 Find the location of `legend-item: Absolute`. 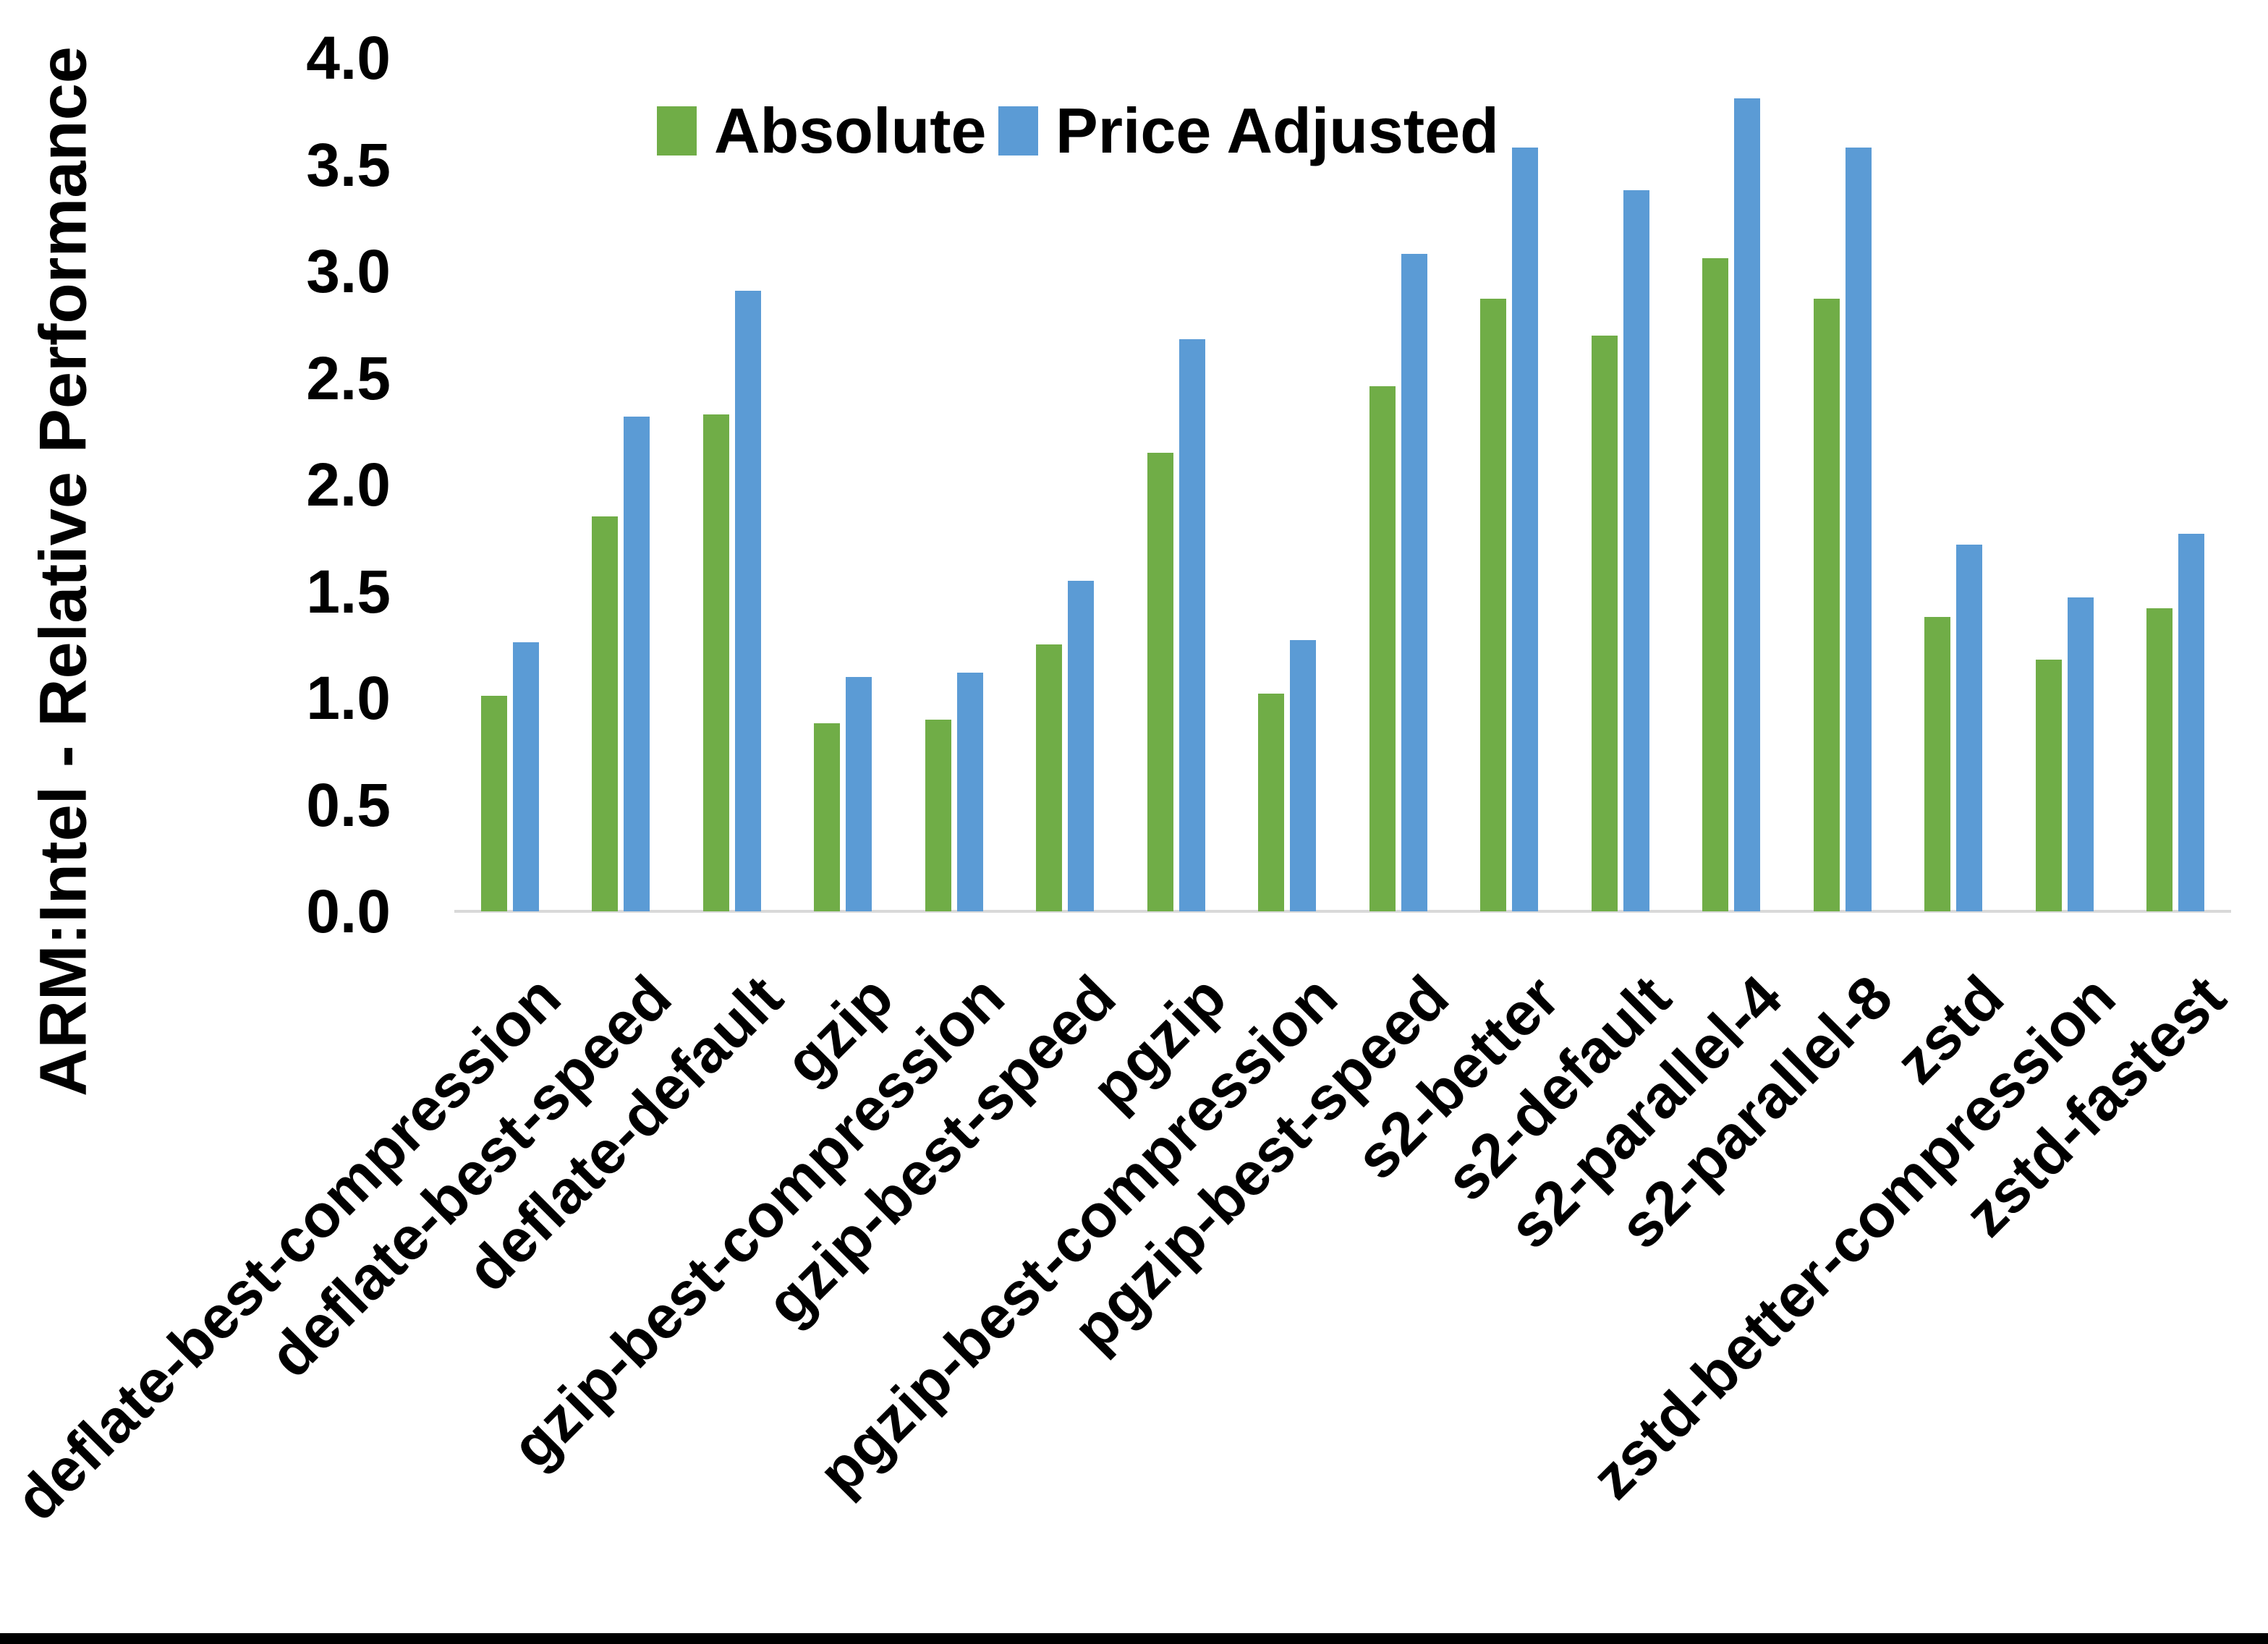

legend-item: Absolute is located at coordinates (822, 131).